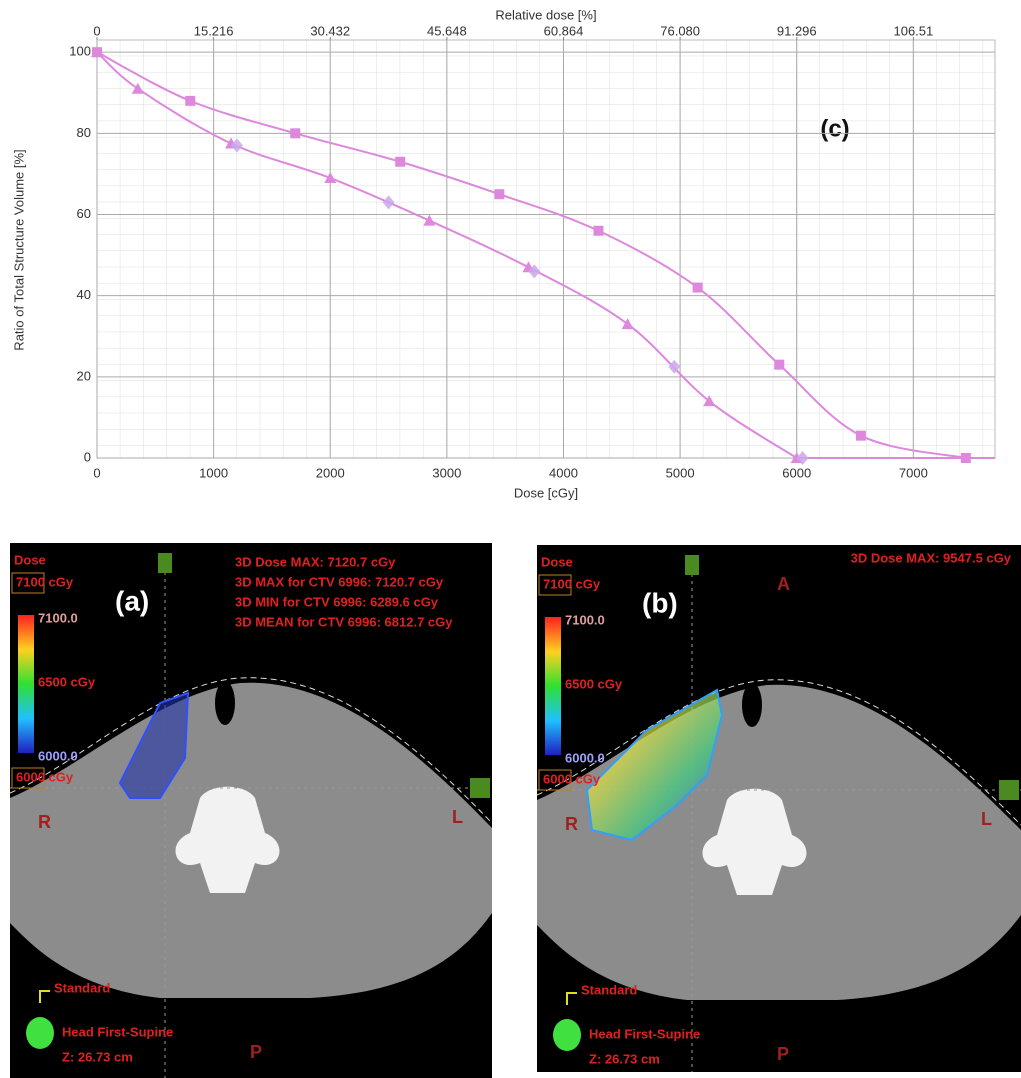 The width and height of the screenshot is (1021, 1078). I want to click on y-tick-label: 20, so click(84, 375).